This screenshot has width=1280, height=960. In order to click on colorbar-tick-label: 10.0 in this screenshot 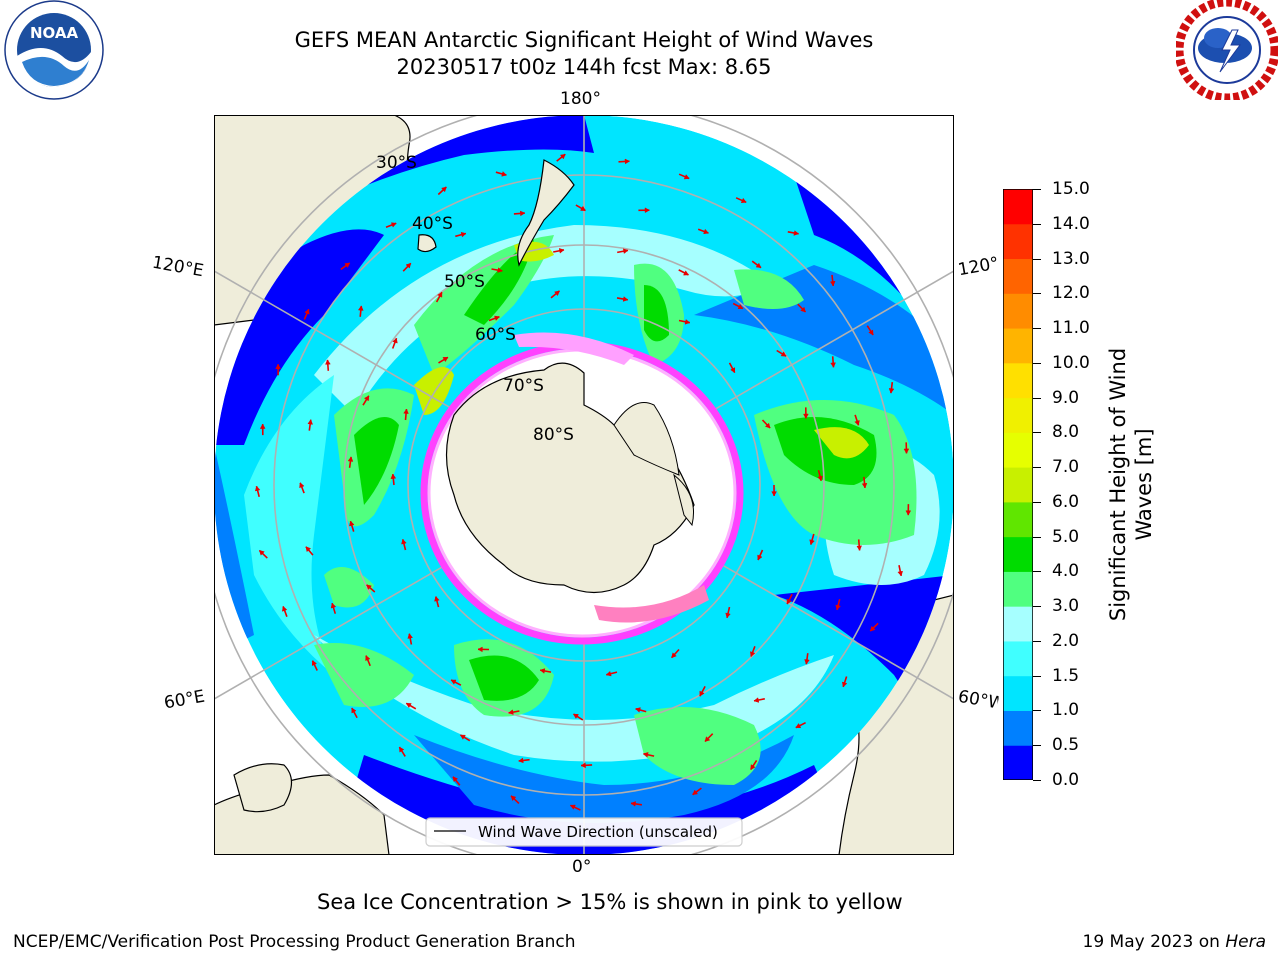, I will do `click(1071, 362)`.